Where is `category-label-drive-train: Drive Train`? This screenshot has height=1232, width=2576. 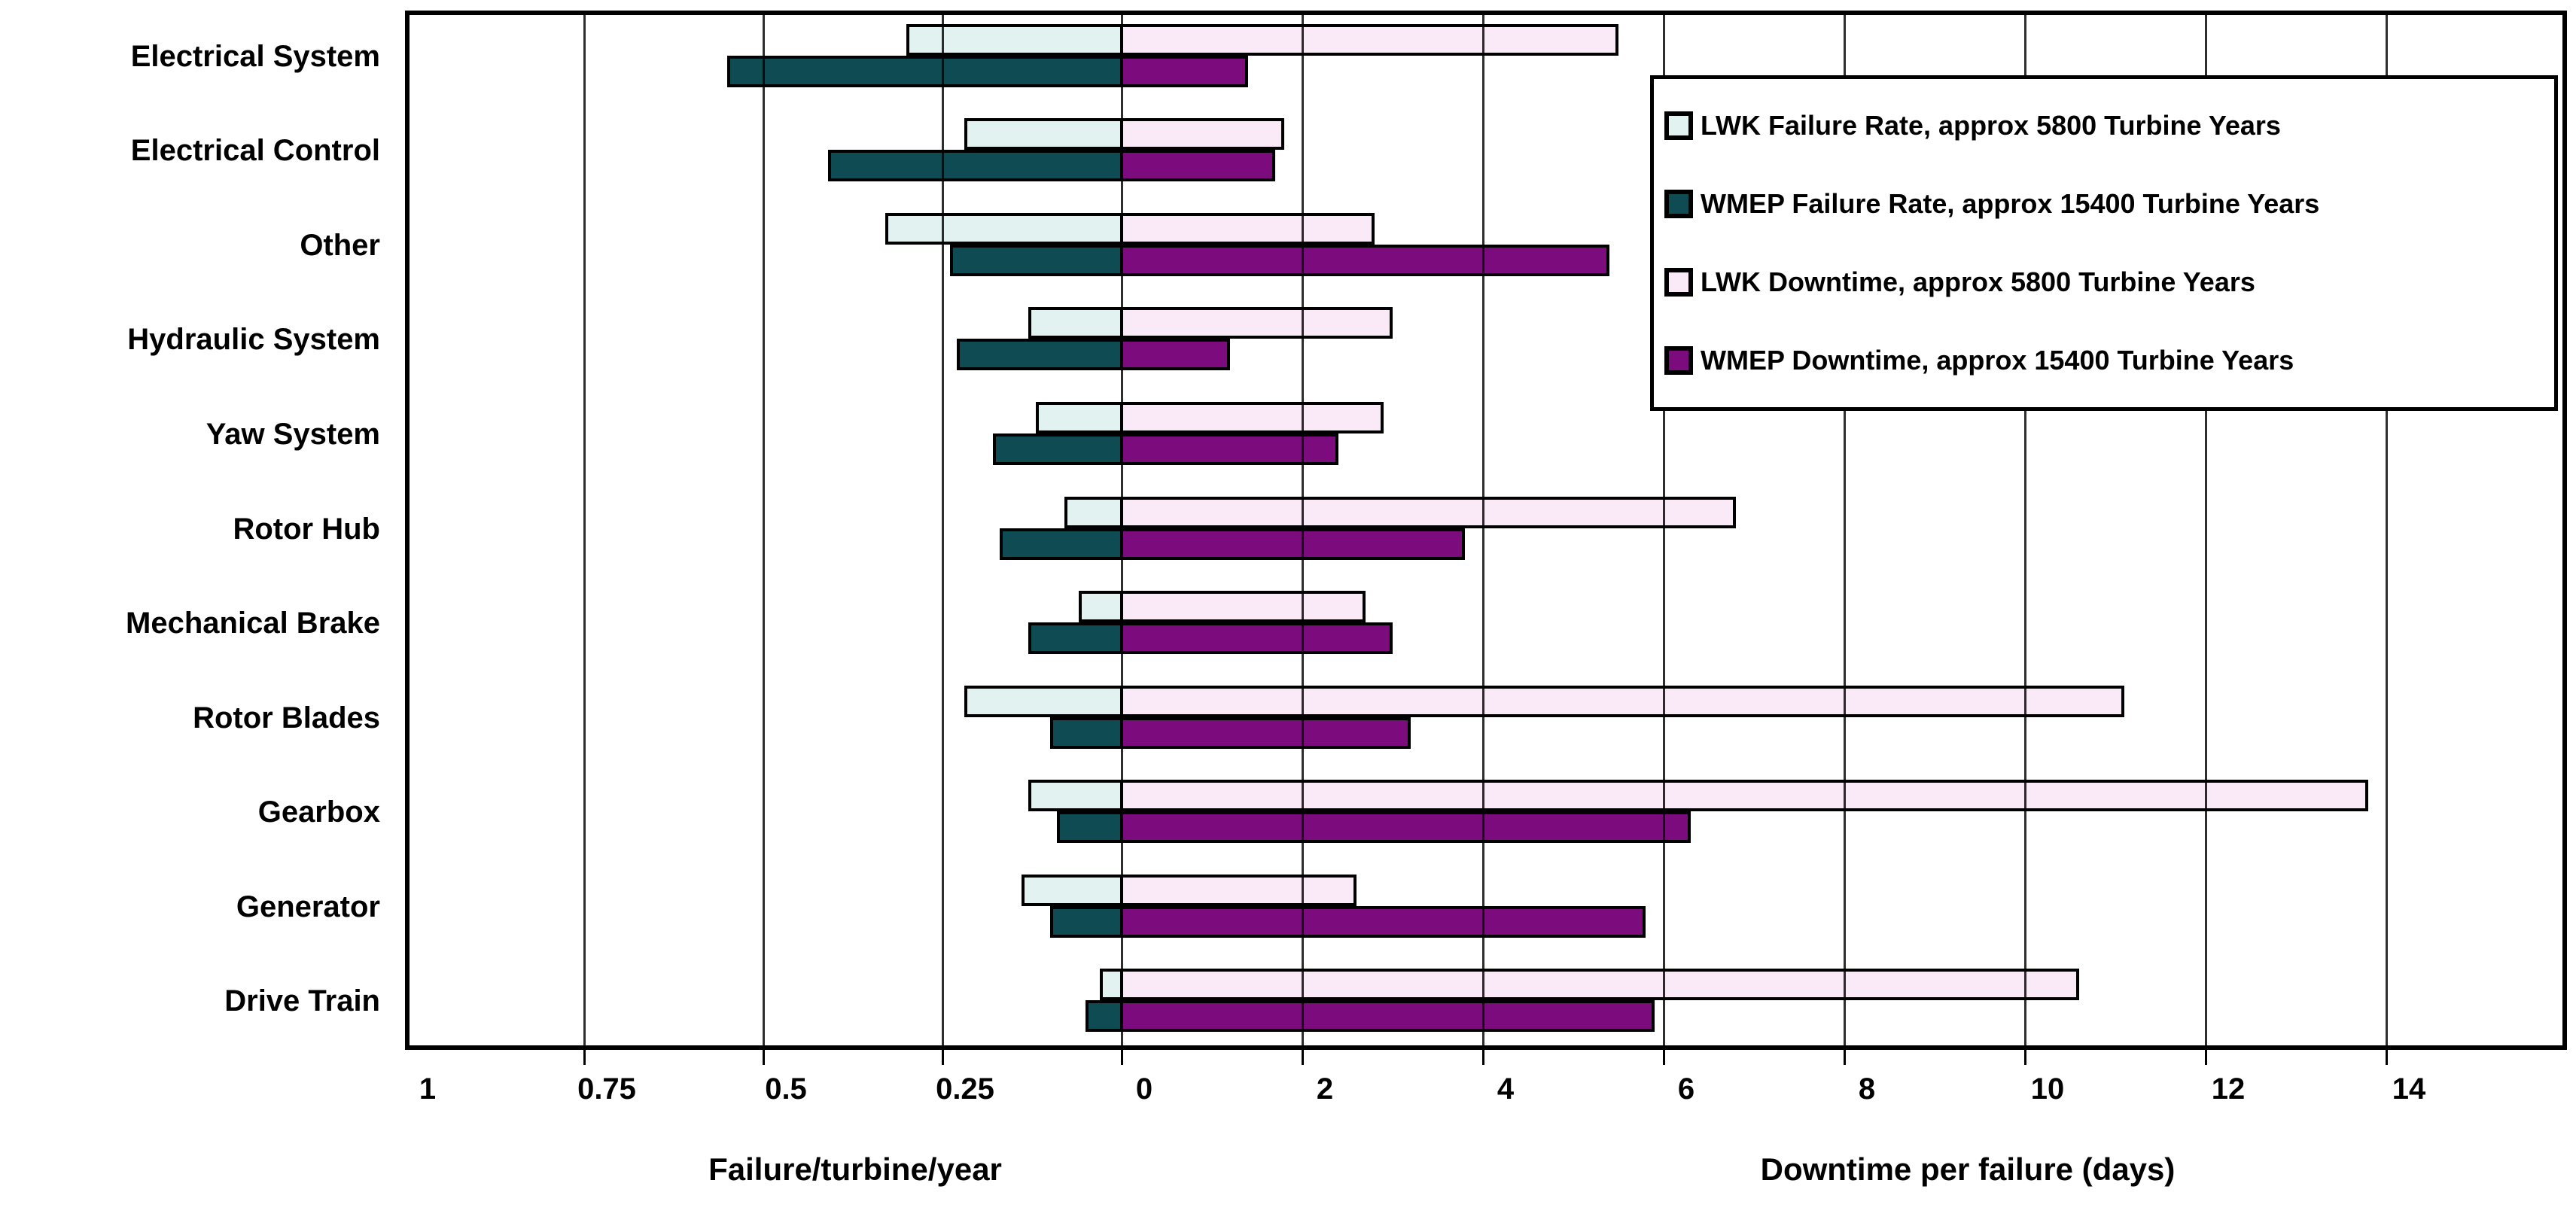
category-label-drive-train: Drive Train is located at coordinates (302, 1001).